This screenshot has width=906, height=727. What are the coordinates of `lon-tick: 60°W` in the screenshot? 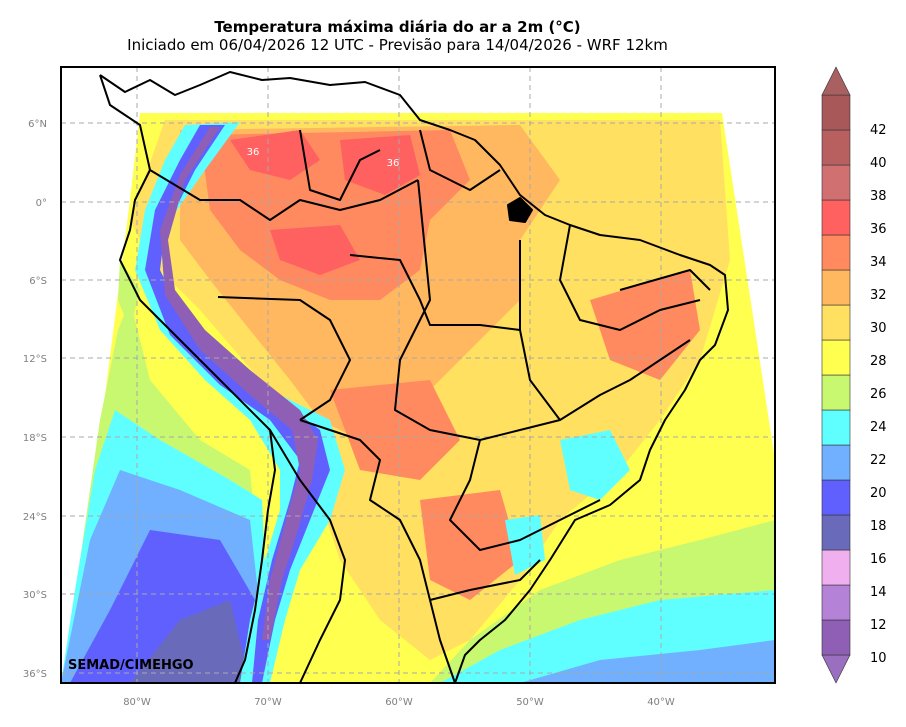 It's located at (399, 702).